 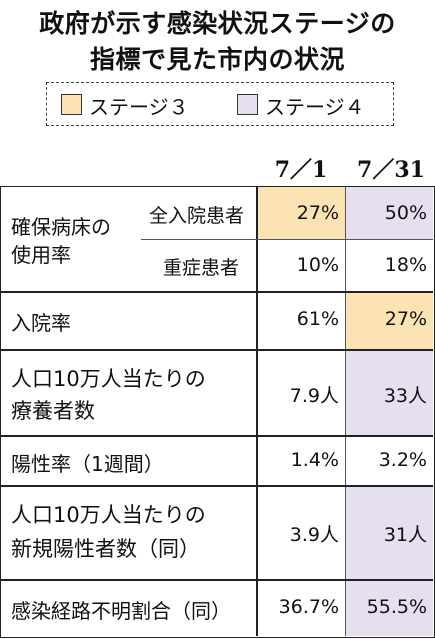 I want to click on stage4-swatch, so click(x=247, y=104).